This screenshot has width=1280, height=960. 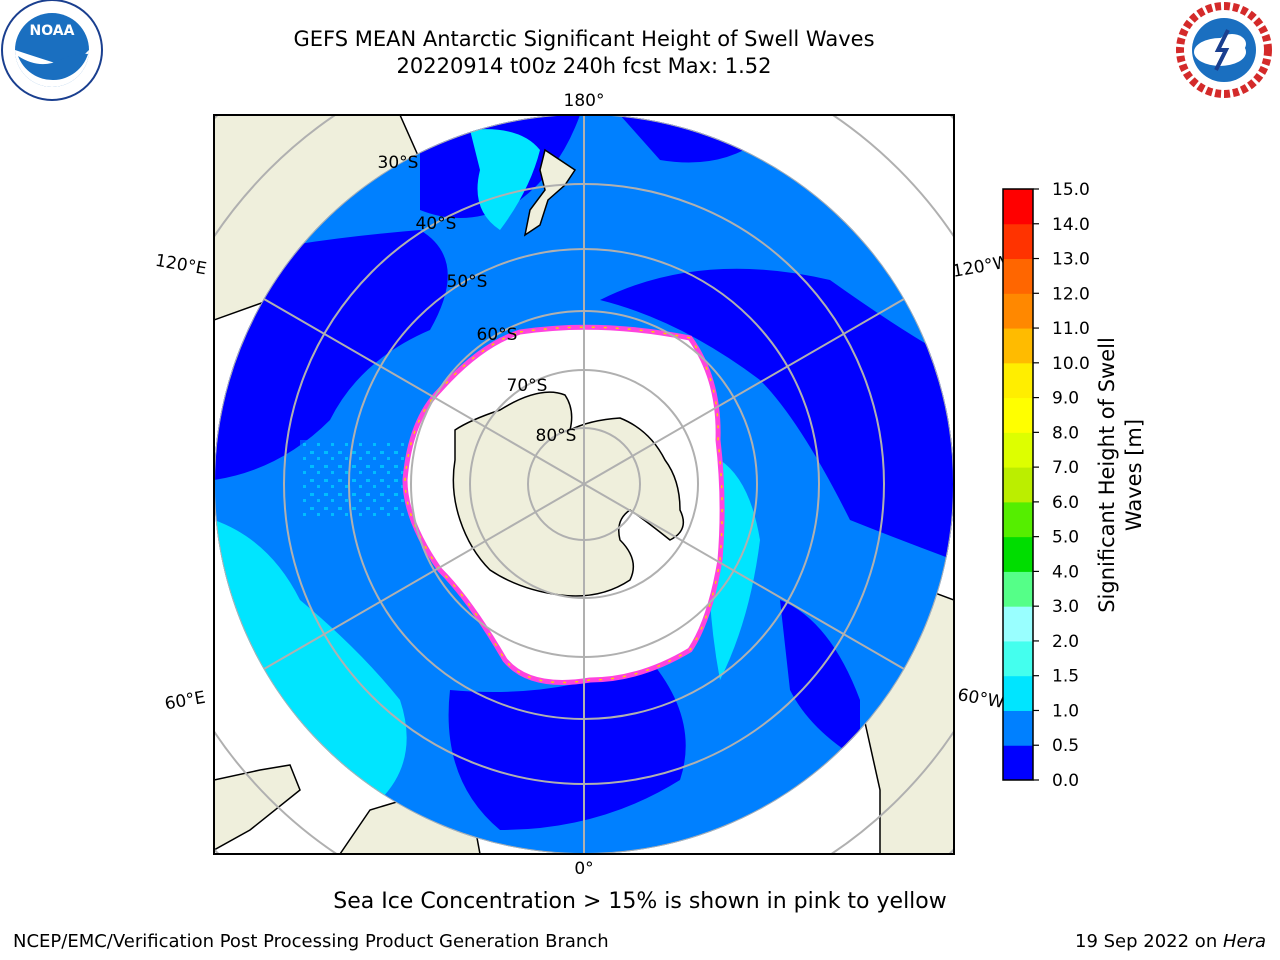 What do you see at coordinates (583, 869) in the screenshot?
I see `lon-label-0: 0°` at bounding box center [583, 869].